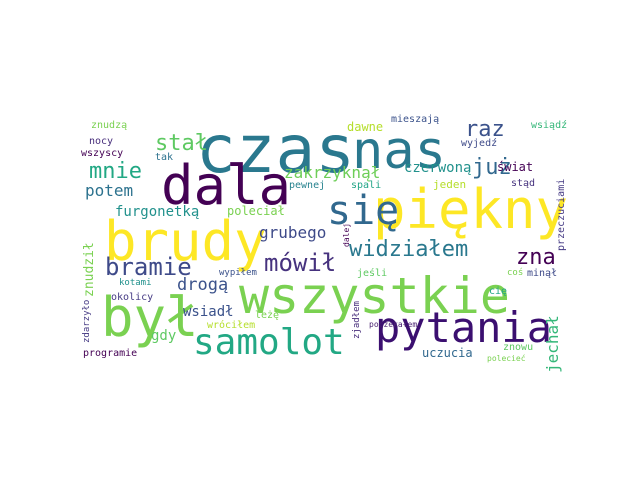 This screenshot has width=640, height=480. Describe the element at coordinates (148, 267) in the screenshot. I see `word: bramie` at that location.